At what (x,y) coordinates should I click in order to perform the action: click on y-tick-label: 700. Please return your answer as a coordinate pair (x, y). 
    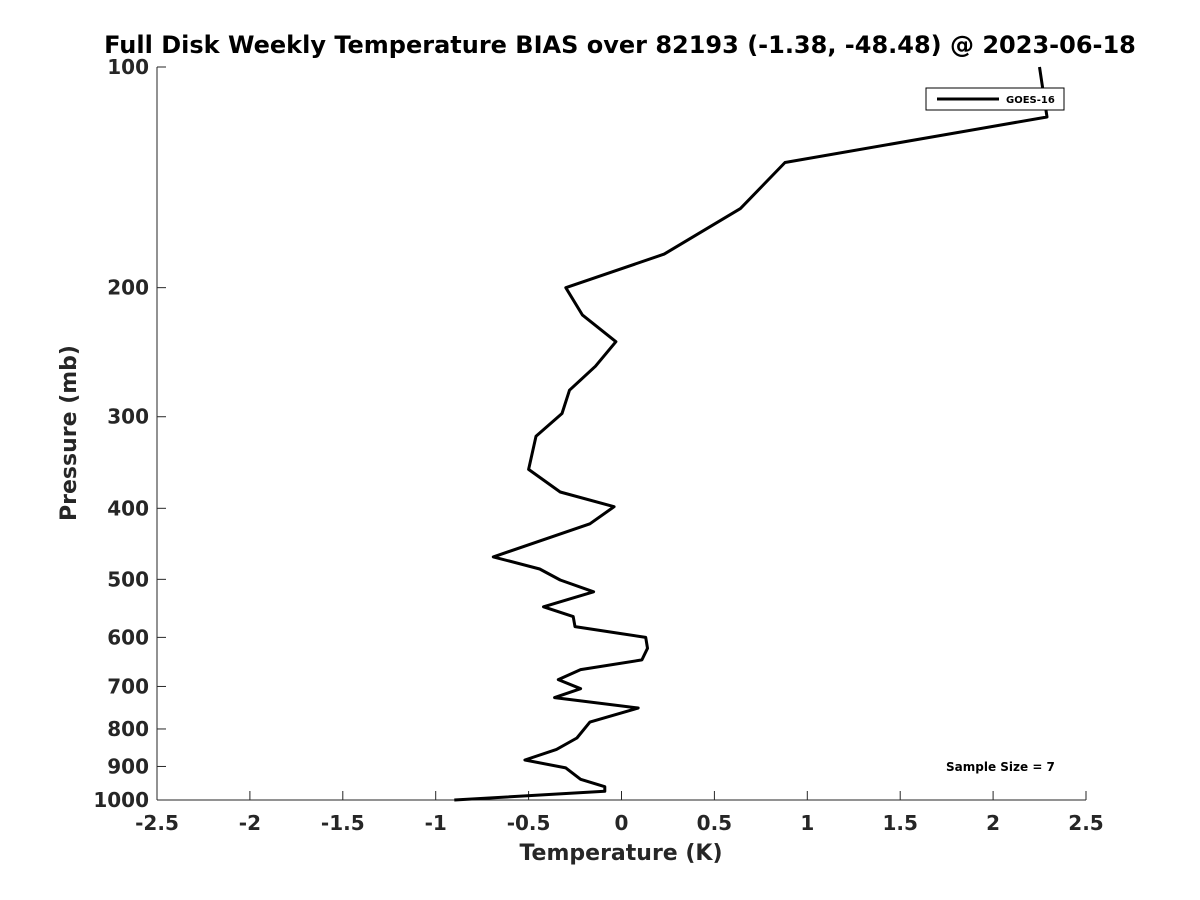
    Looking at the image, I should click on (128, 686).